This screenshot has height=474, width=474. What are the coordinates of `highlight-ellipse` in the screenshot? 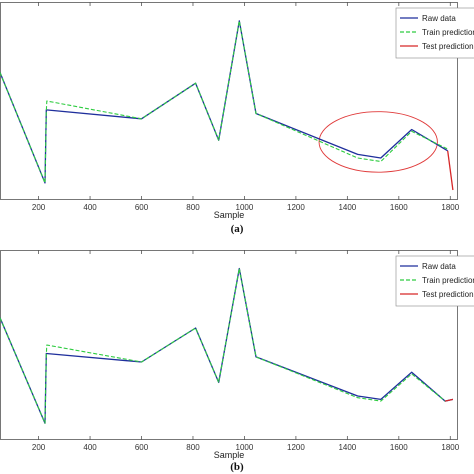 It's located at (378, 142).